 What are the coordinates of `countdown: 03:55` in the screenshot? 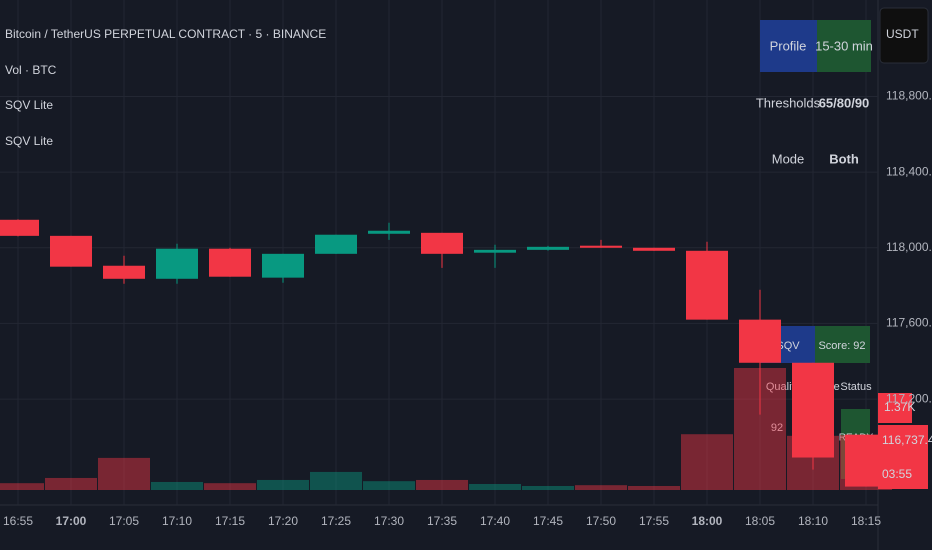 It's located at (897, 474).